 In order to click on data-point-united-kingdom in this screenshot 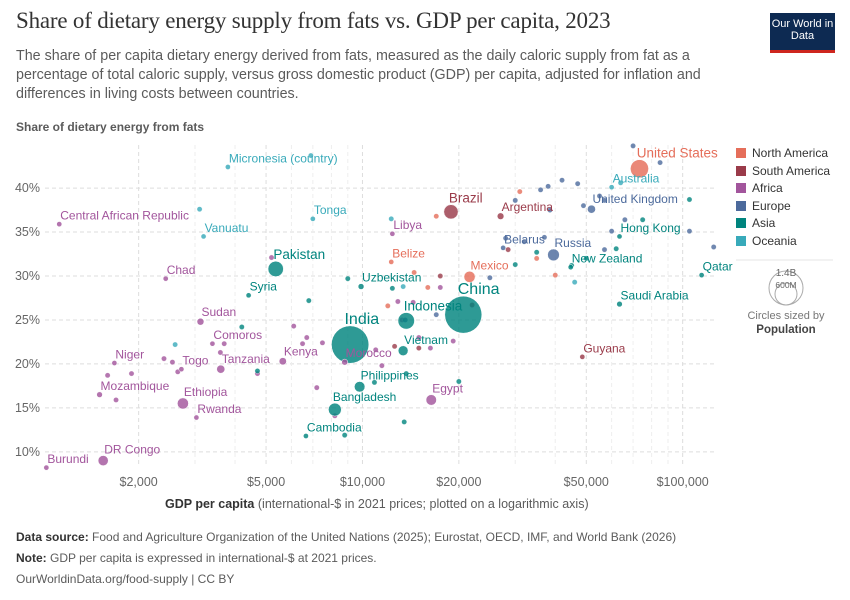, I will do `click(591, 209)`.